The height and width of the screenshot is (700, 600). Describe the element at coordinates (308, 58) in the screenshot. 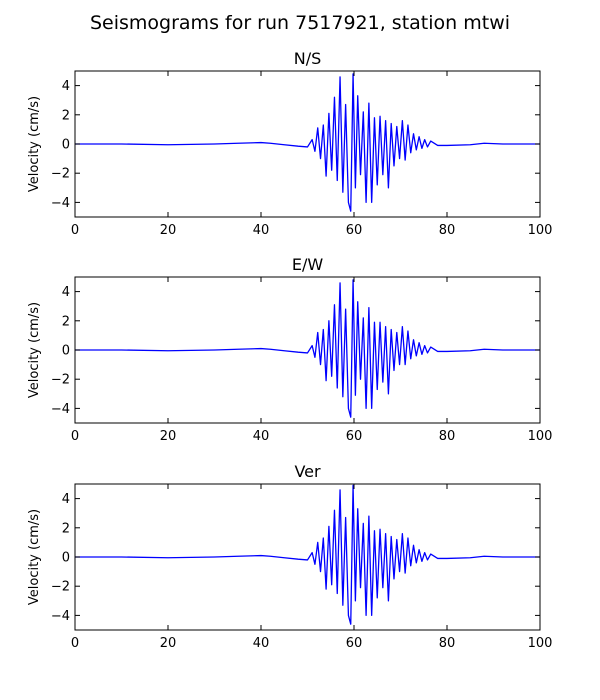

I see `panel-title: N/S` at that location.